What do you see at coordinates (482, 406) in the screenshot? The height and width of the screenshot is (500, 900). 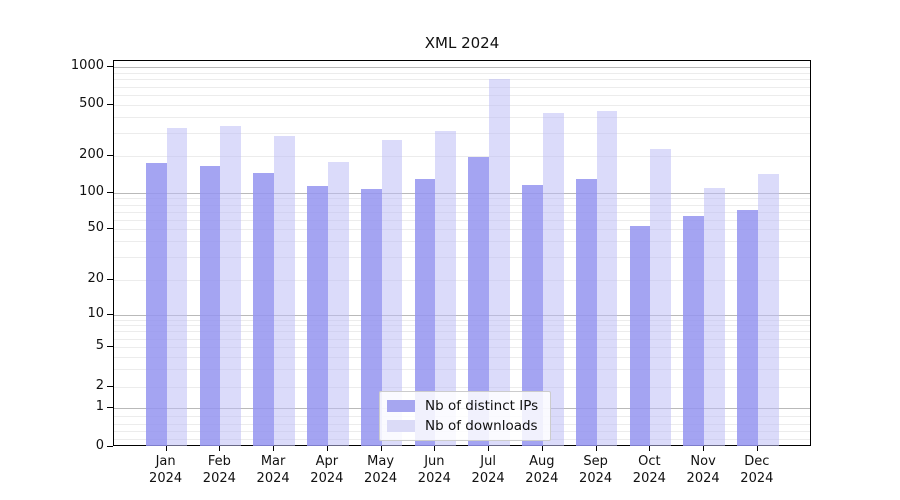 I see `legend-label-distinct-ips: Nb of distinct IPs` at bounding box center [482, 406].